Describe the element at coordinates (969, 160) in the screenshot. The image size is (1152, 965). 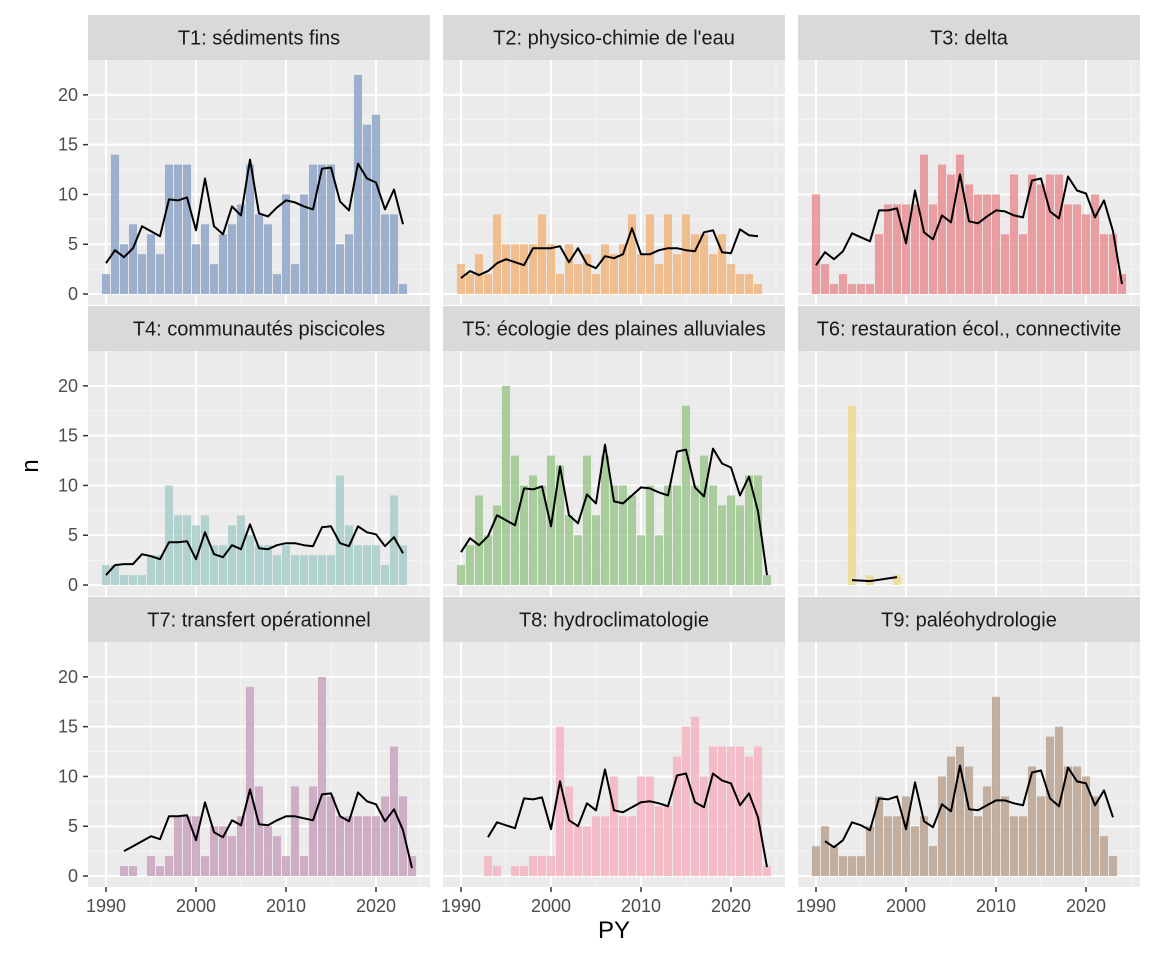
I see `facet-panel: T3: delta` at that location.